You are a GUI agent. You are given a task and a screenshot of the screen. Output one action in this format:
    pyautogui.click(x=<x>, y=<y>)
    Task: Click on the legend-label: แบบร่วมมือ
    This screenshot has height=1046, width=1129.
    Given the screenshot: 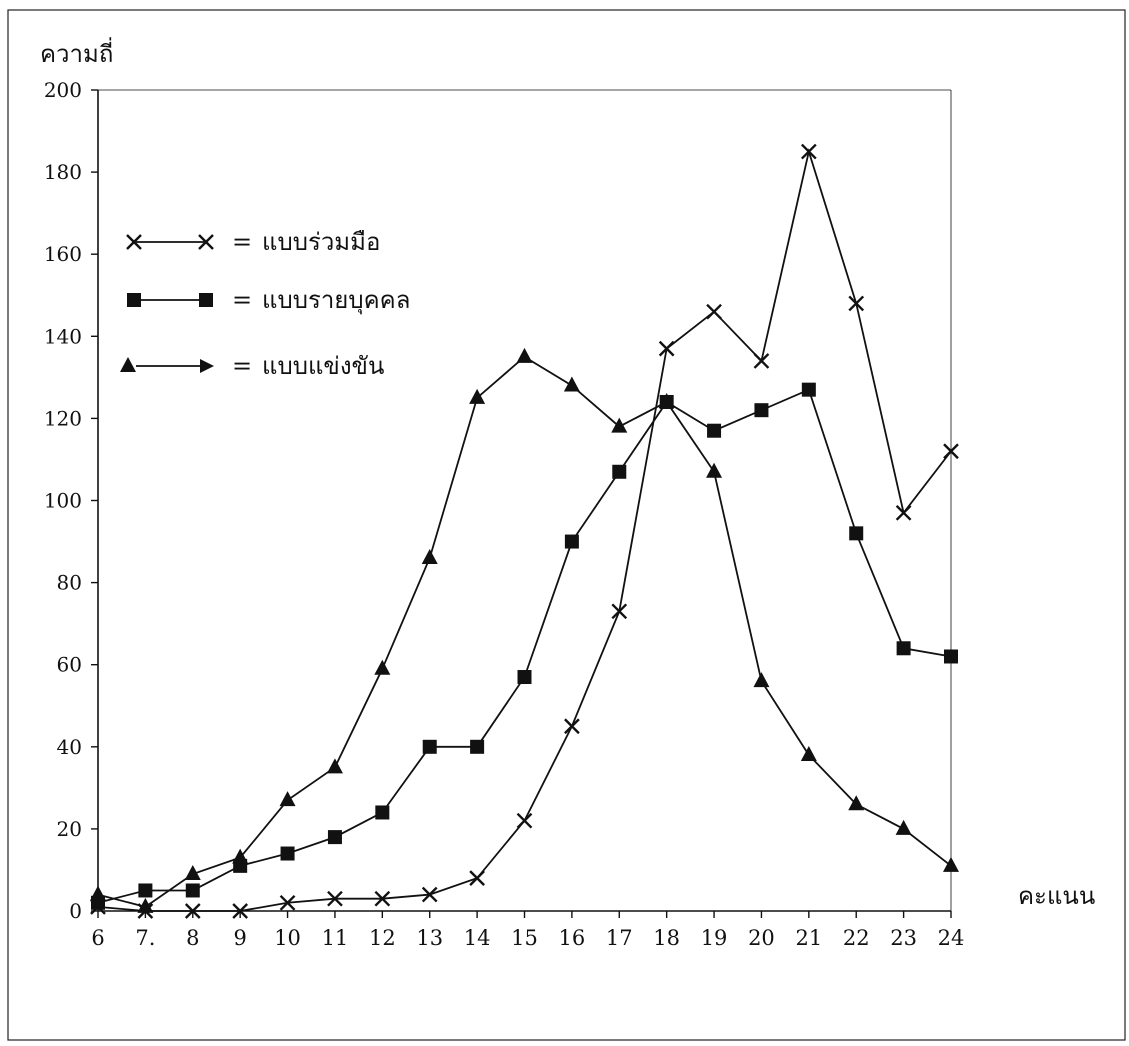 What is the action you would take?
    pyautogui.click(x=321, y=242)
    